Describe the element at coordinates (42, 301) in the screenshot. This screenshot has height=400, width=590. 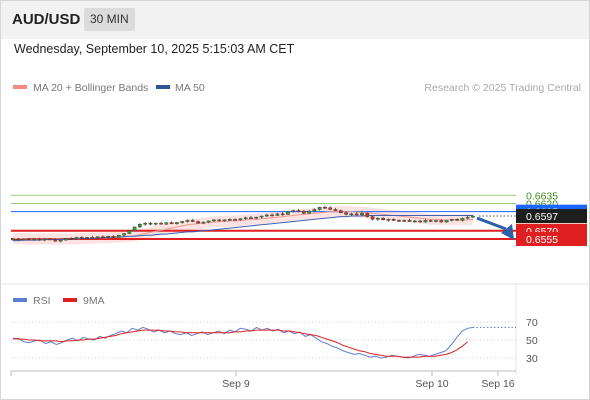
I see `rsi-legend-label: RSI` at that location.